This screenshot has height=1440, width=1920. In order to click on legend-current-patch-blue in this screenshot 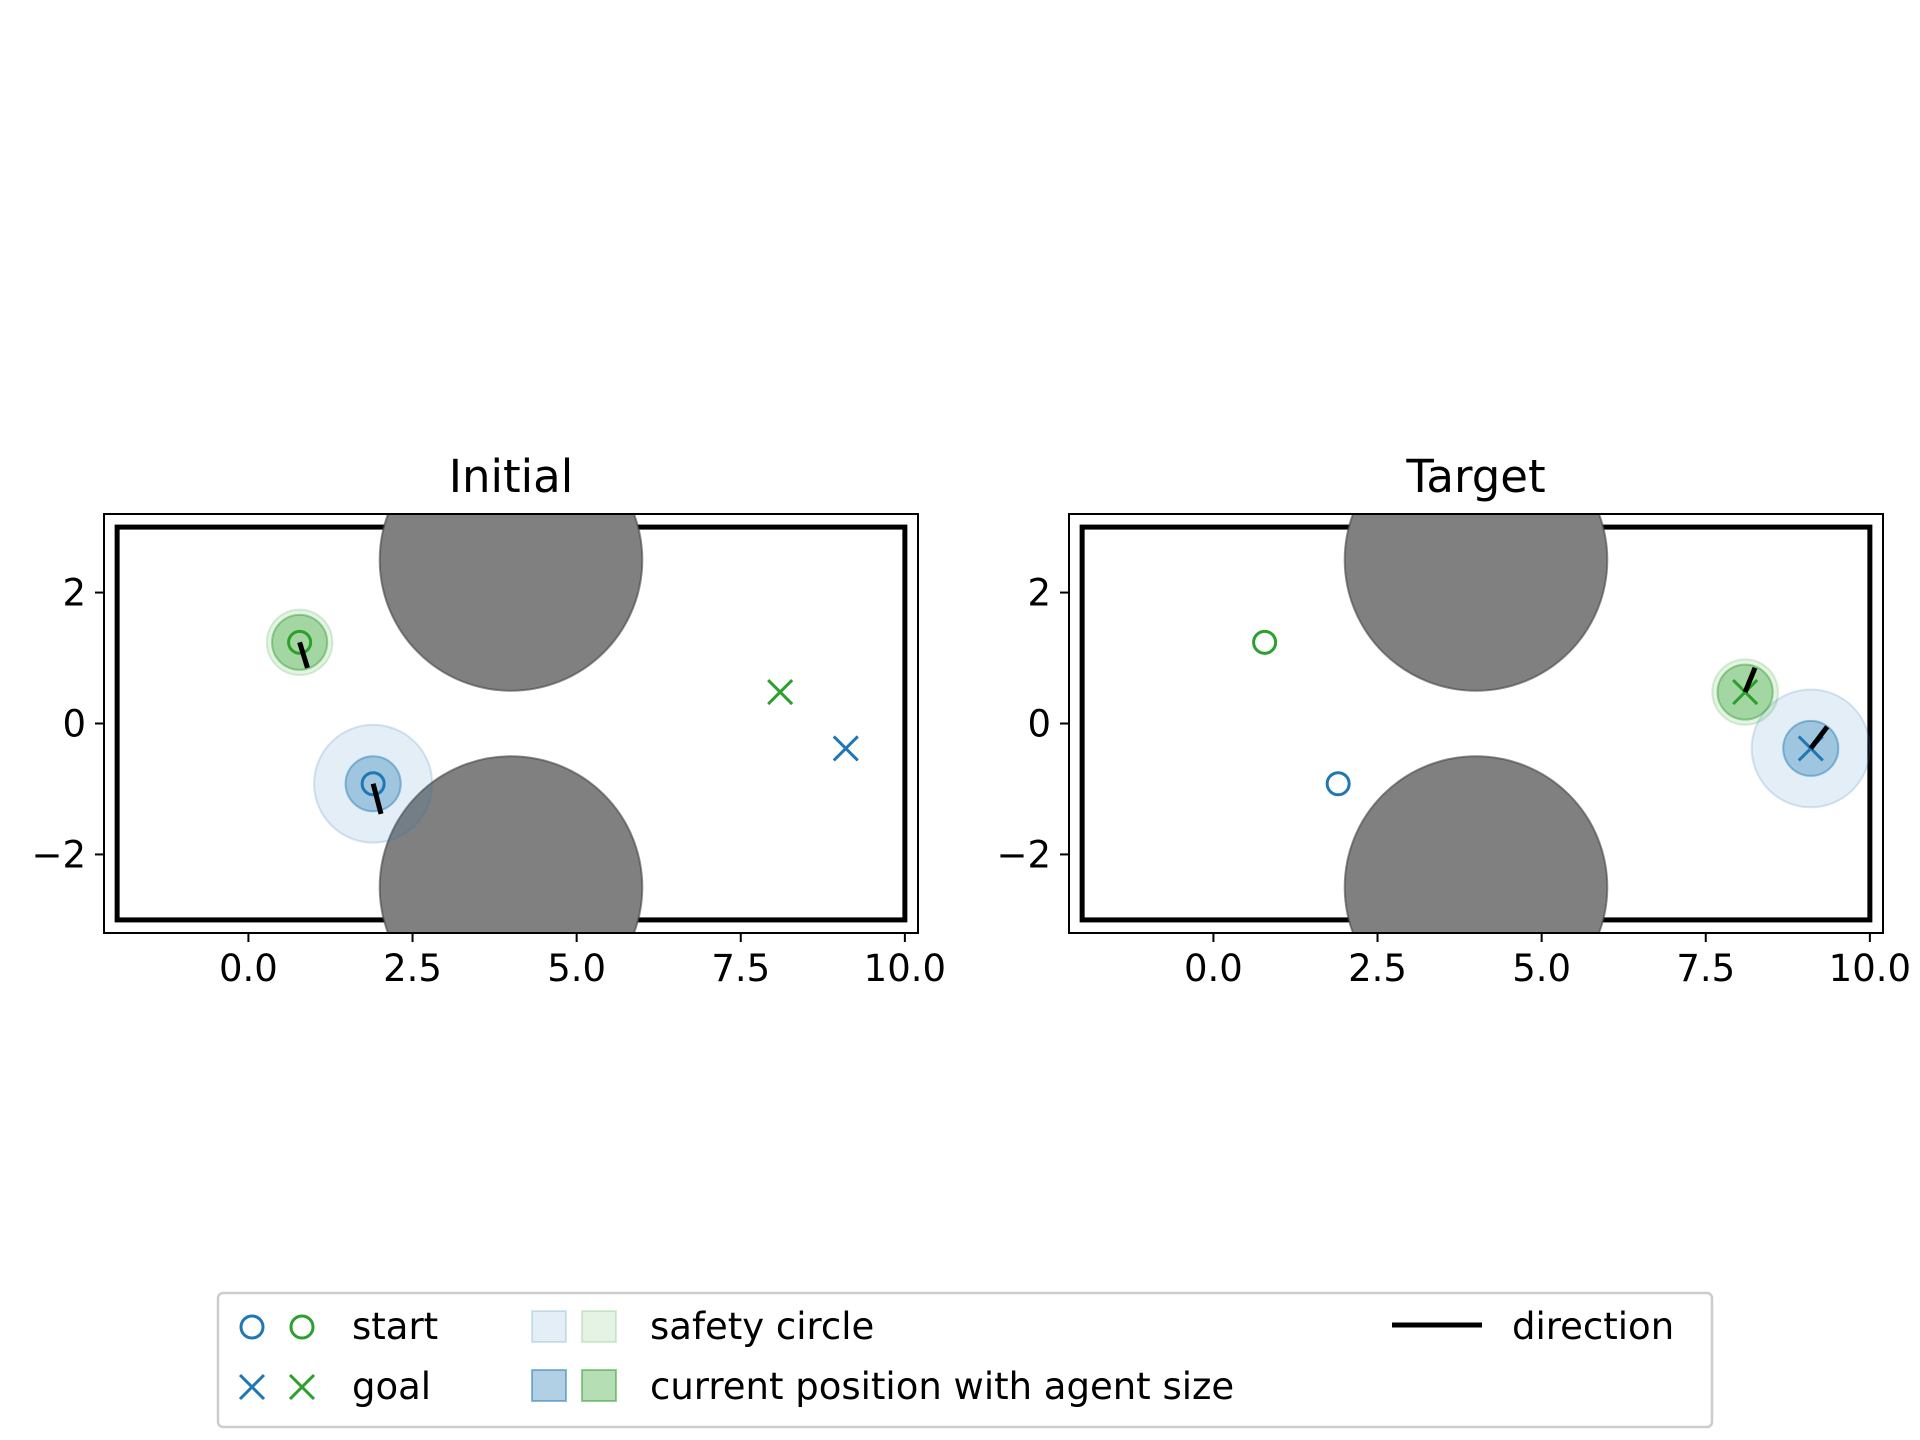, I will do `click(549, 1385)`.